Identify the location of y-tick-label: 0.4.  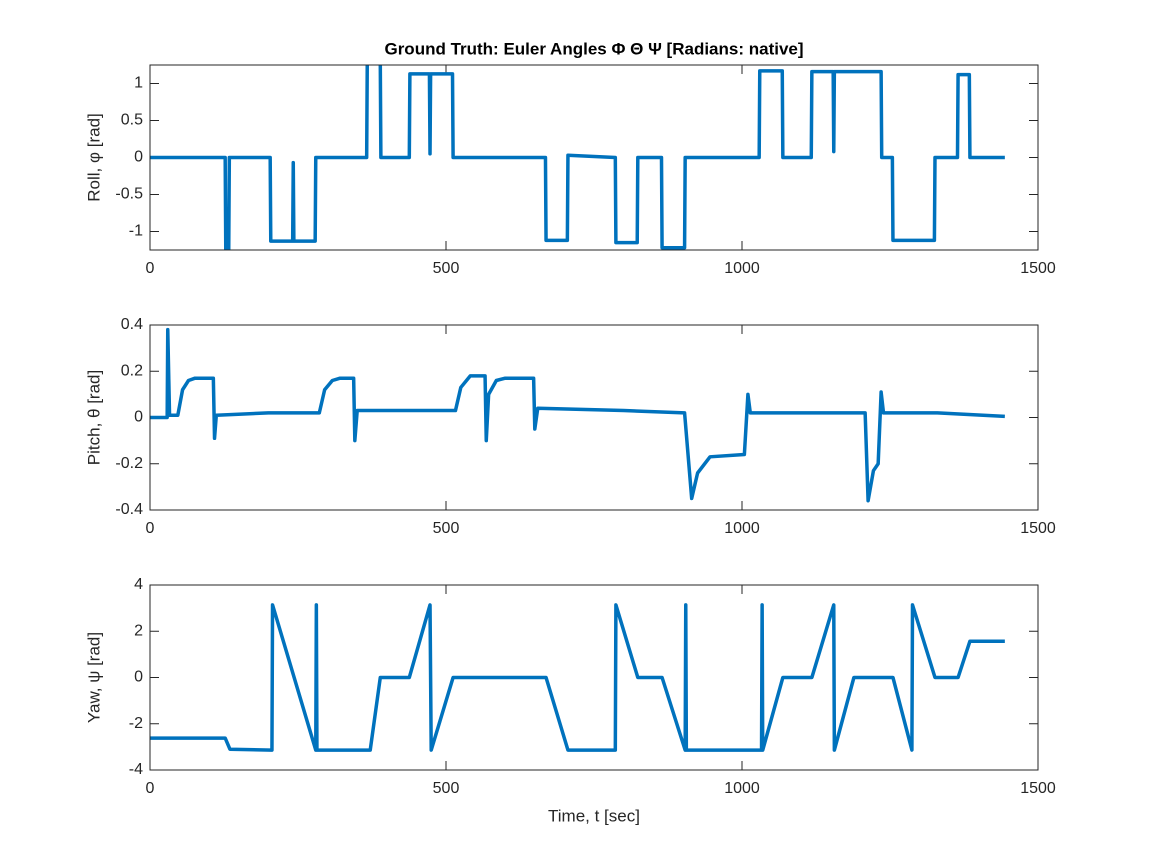
(132, 324).